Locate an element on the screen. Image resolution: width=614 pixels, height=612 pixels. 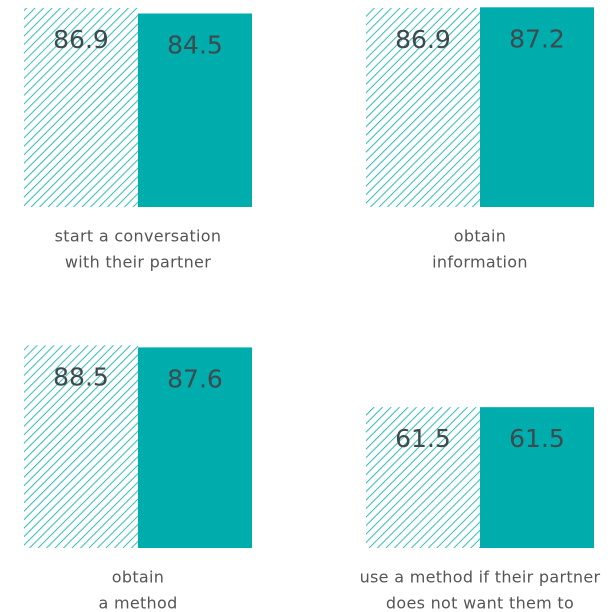
panel-label: with their partner is located at coordinates (138, 262).